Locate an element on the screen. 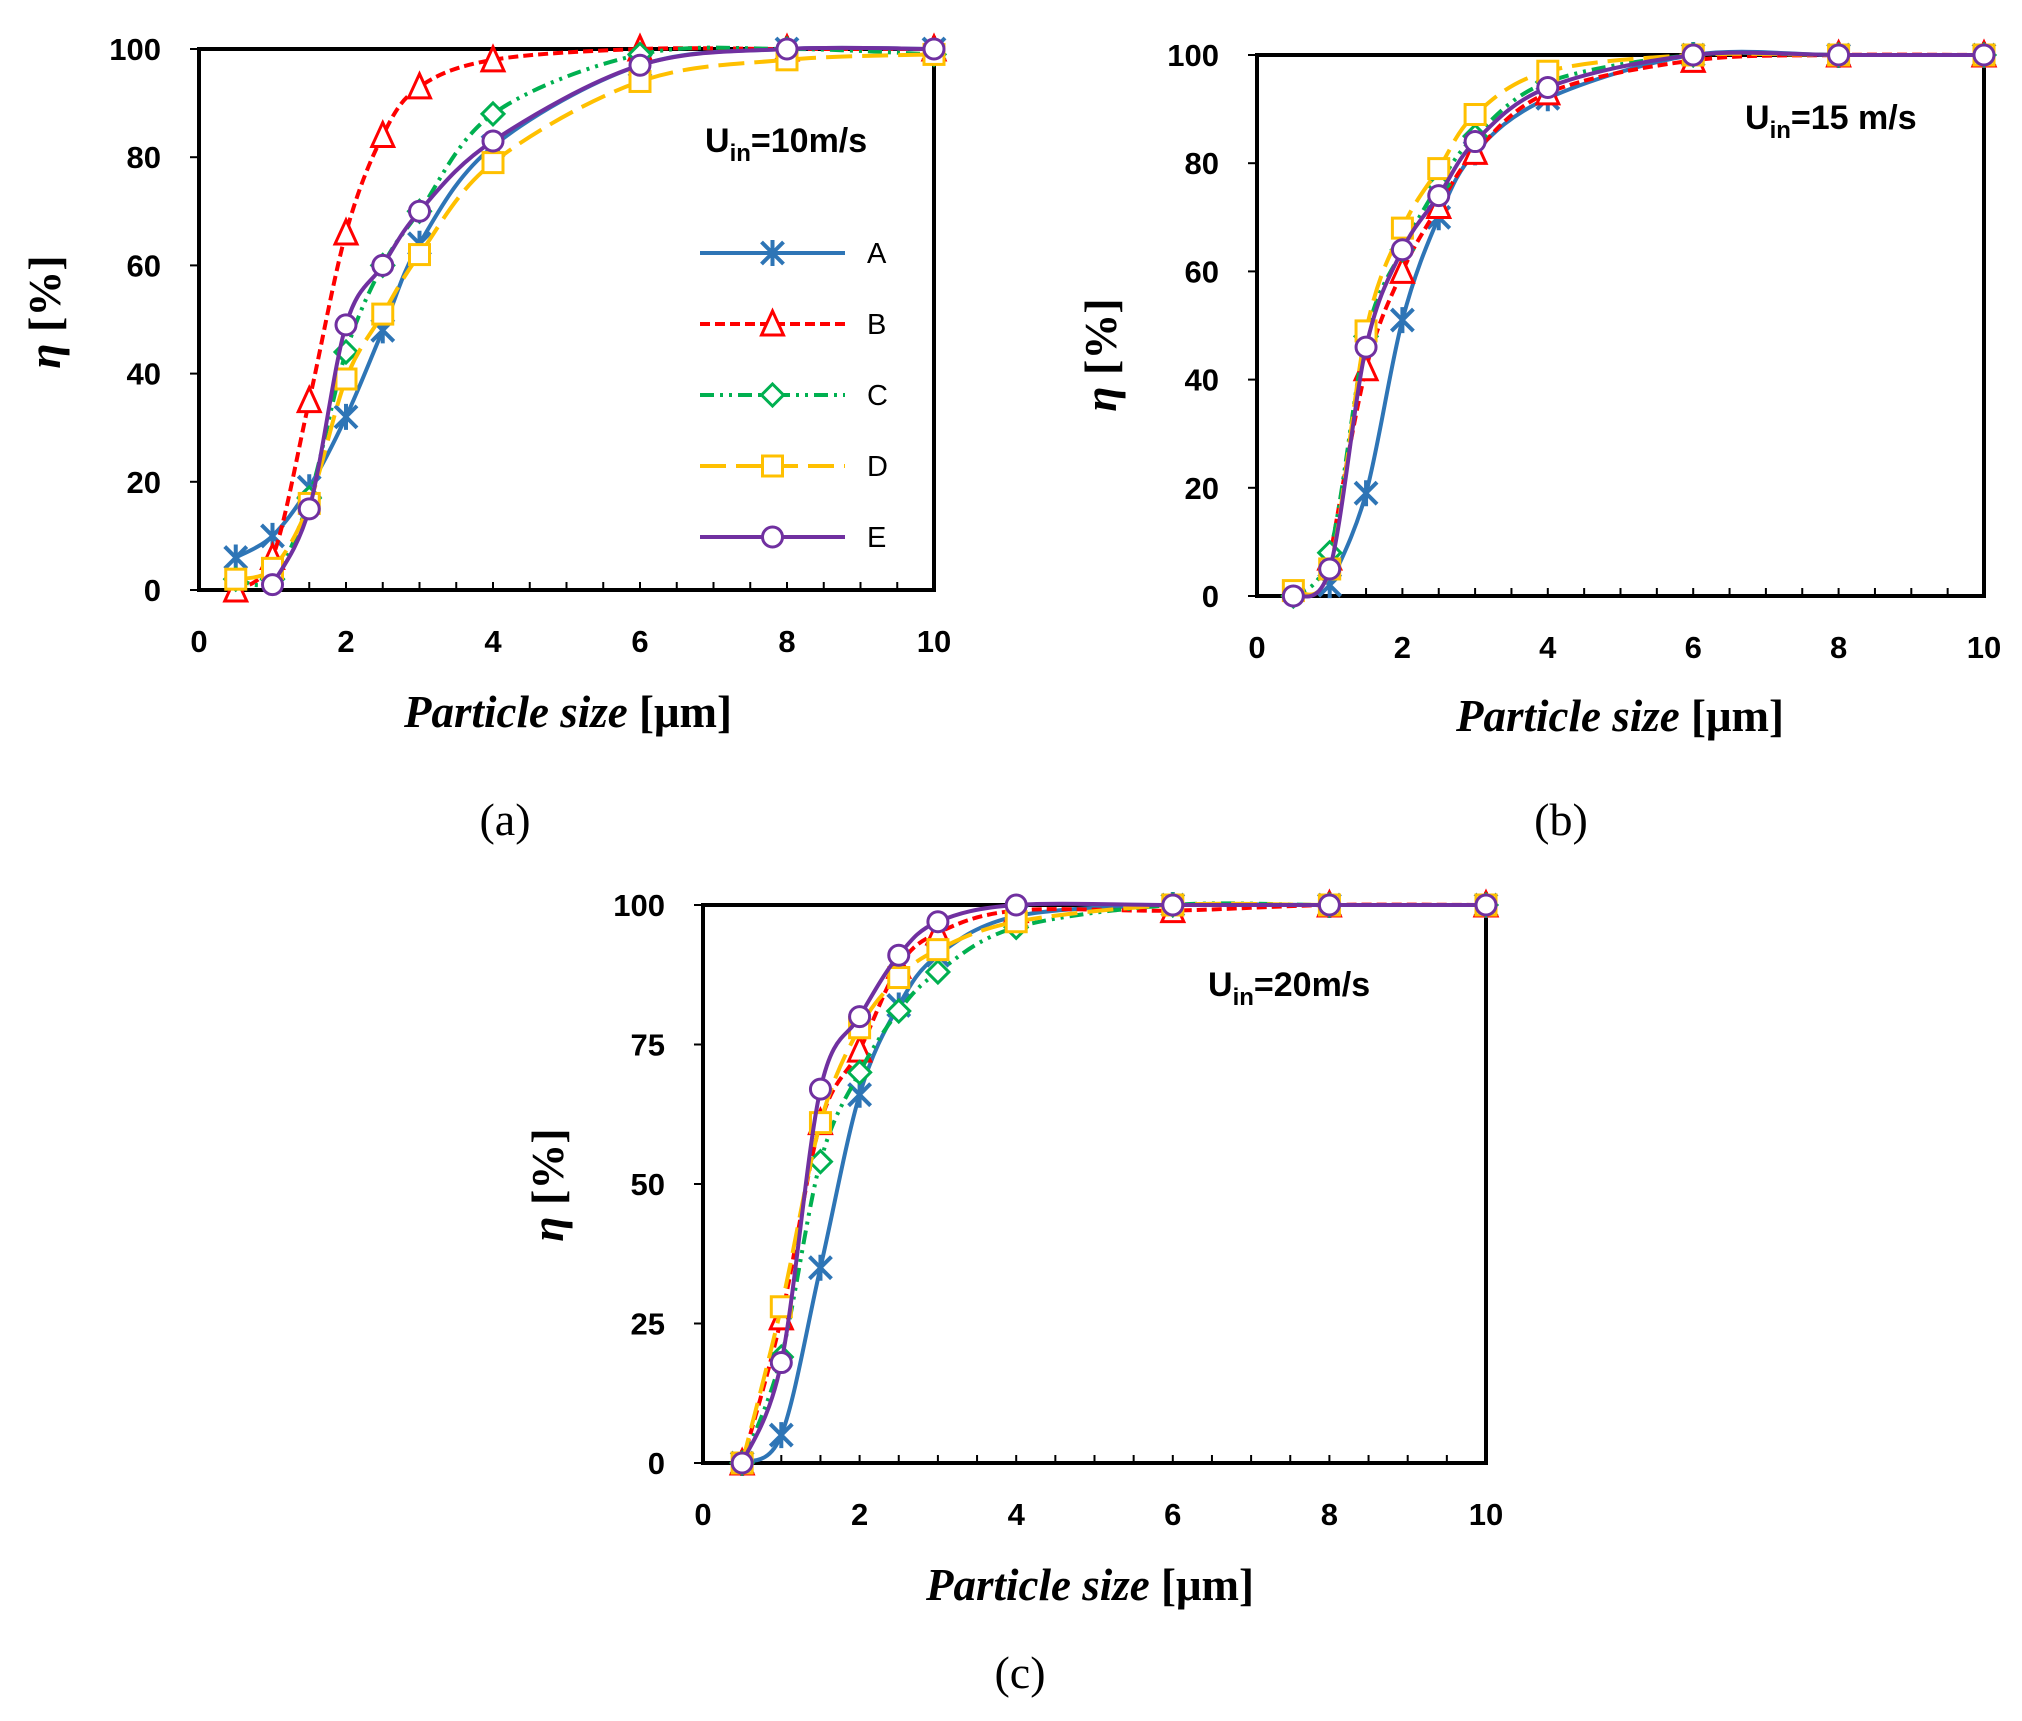 This screenshot has width=2022, height=1721. legend-label: B is located at coordinates (876, 325).